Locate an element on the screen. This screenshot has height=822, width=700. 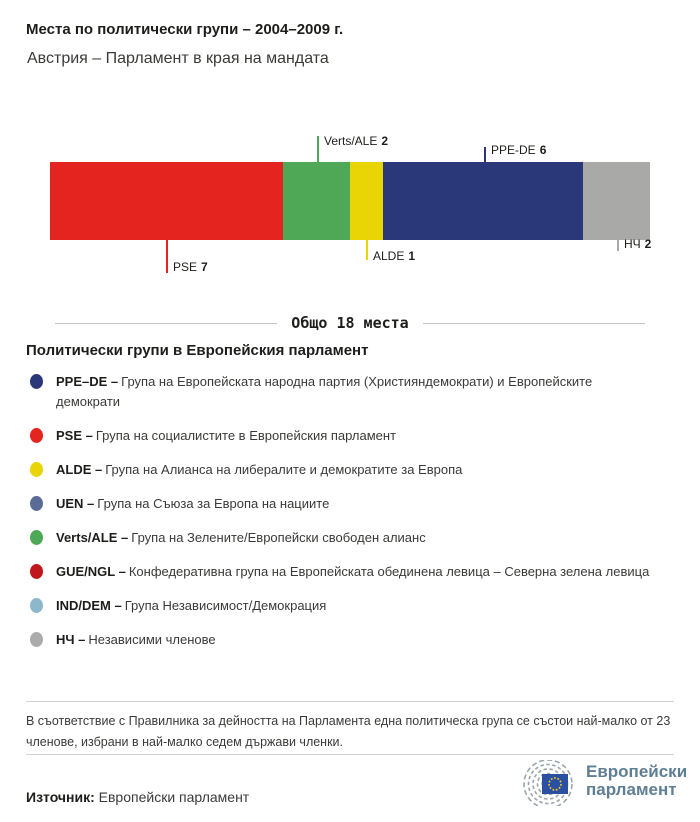
legend-abbr-alde: ALDE – is located at coordinates (79, 469).